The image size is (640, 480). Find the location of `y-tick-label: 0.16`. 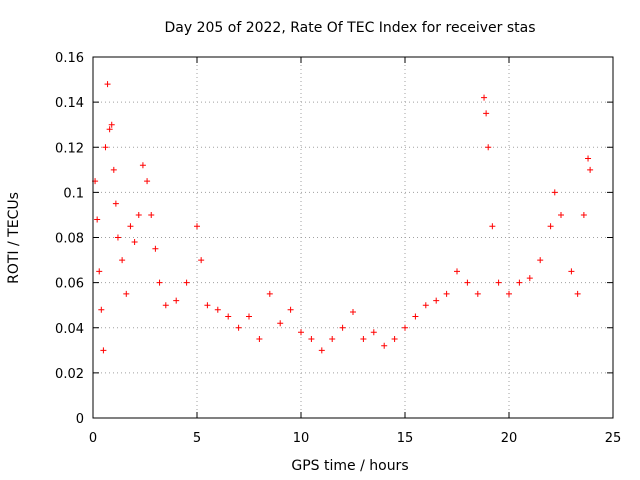

y-tick-label: 0.16 is located at coordinates (69, 58).